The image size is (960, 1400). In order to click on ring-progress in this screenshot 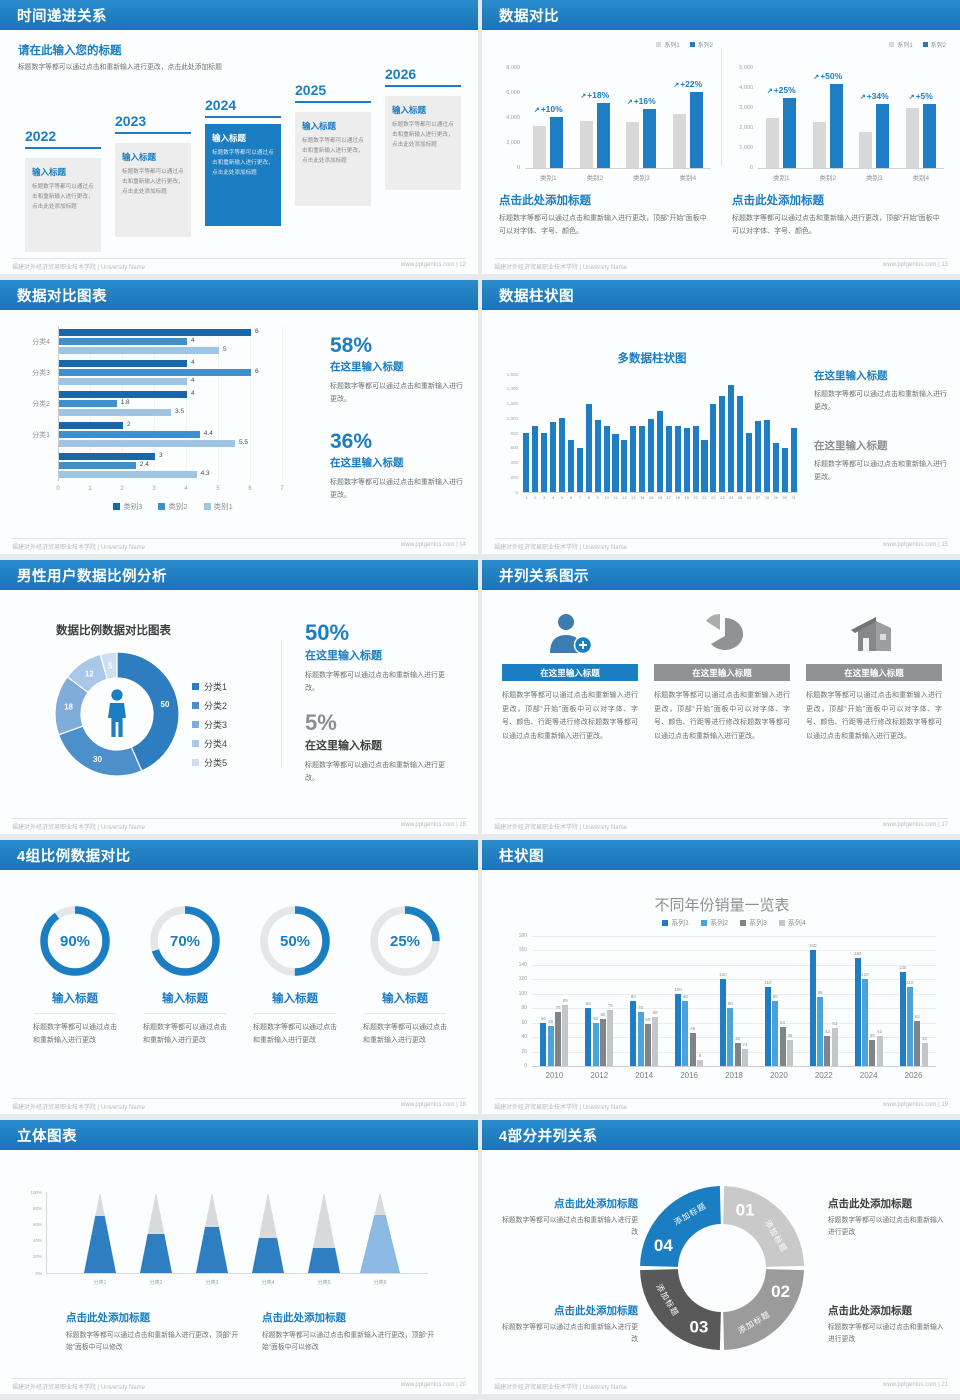, I will do `click(405, 941)`.